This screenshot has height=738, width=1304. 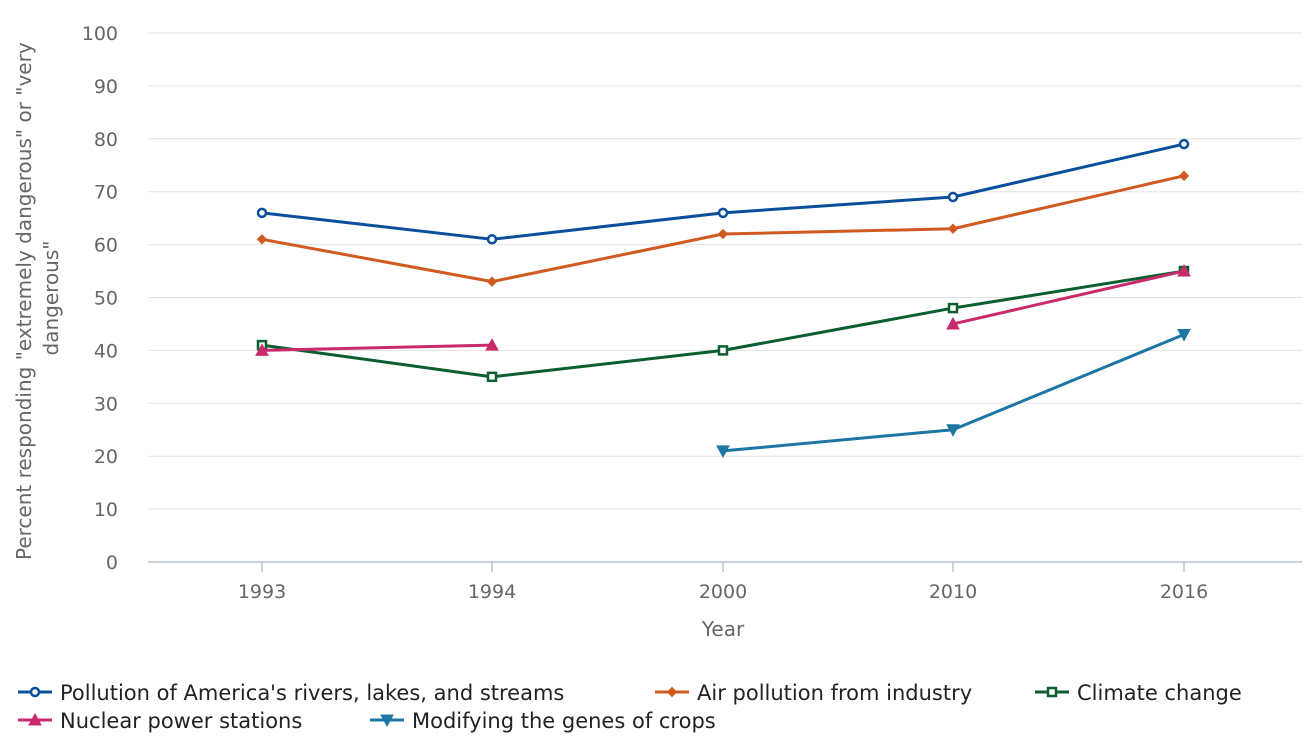 I want to click on y-tick-label: 20, so click(x=106, y=457).